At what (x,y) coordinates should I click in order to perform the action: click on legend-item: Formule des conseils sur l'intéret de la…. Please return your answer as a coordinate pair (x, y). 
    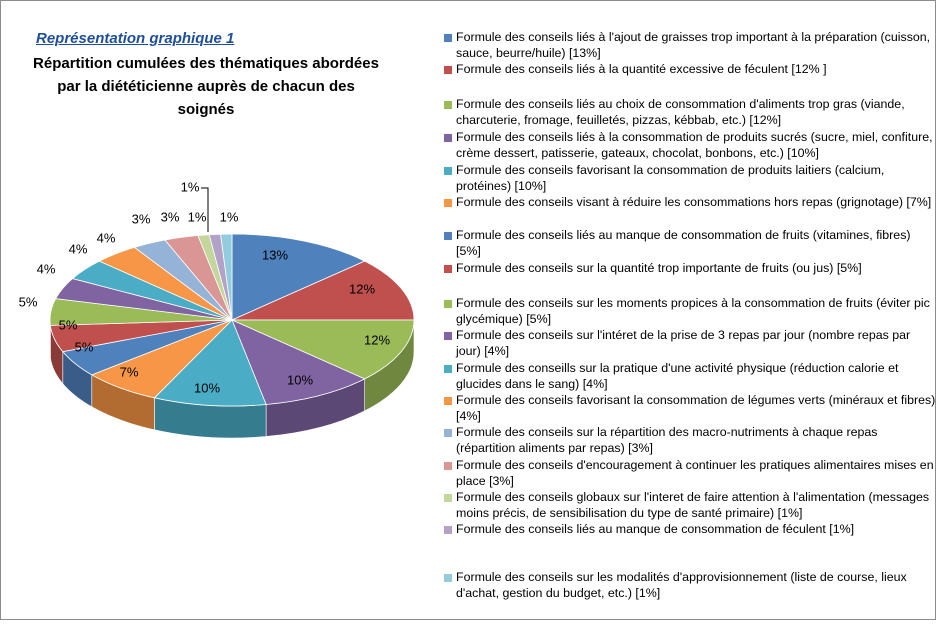
    Looking at the image, I should click on (690, 343).